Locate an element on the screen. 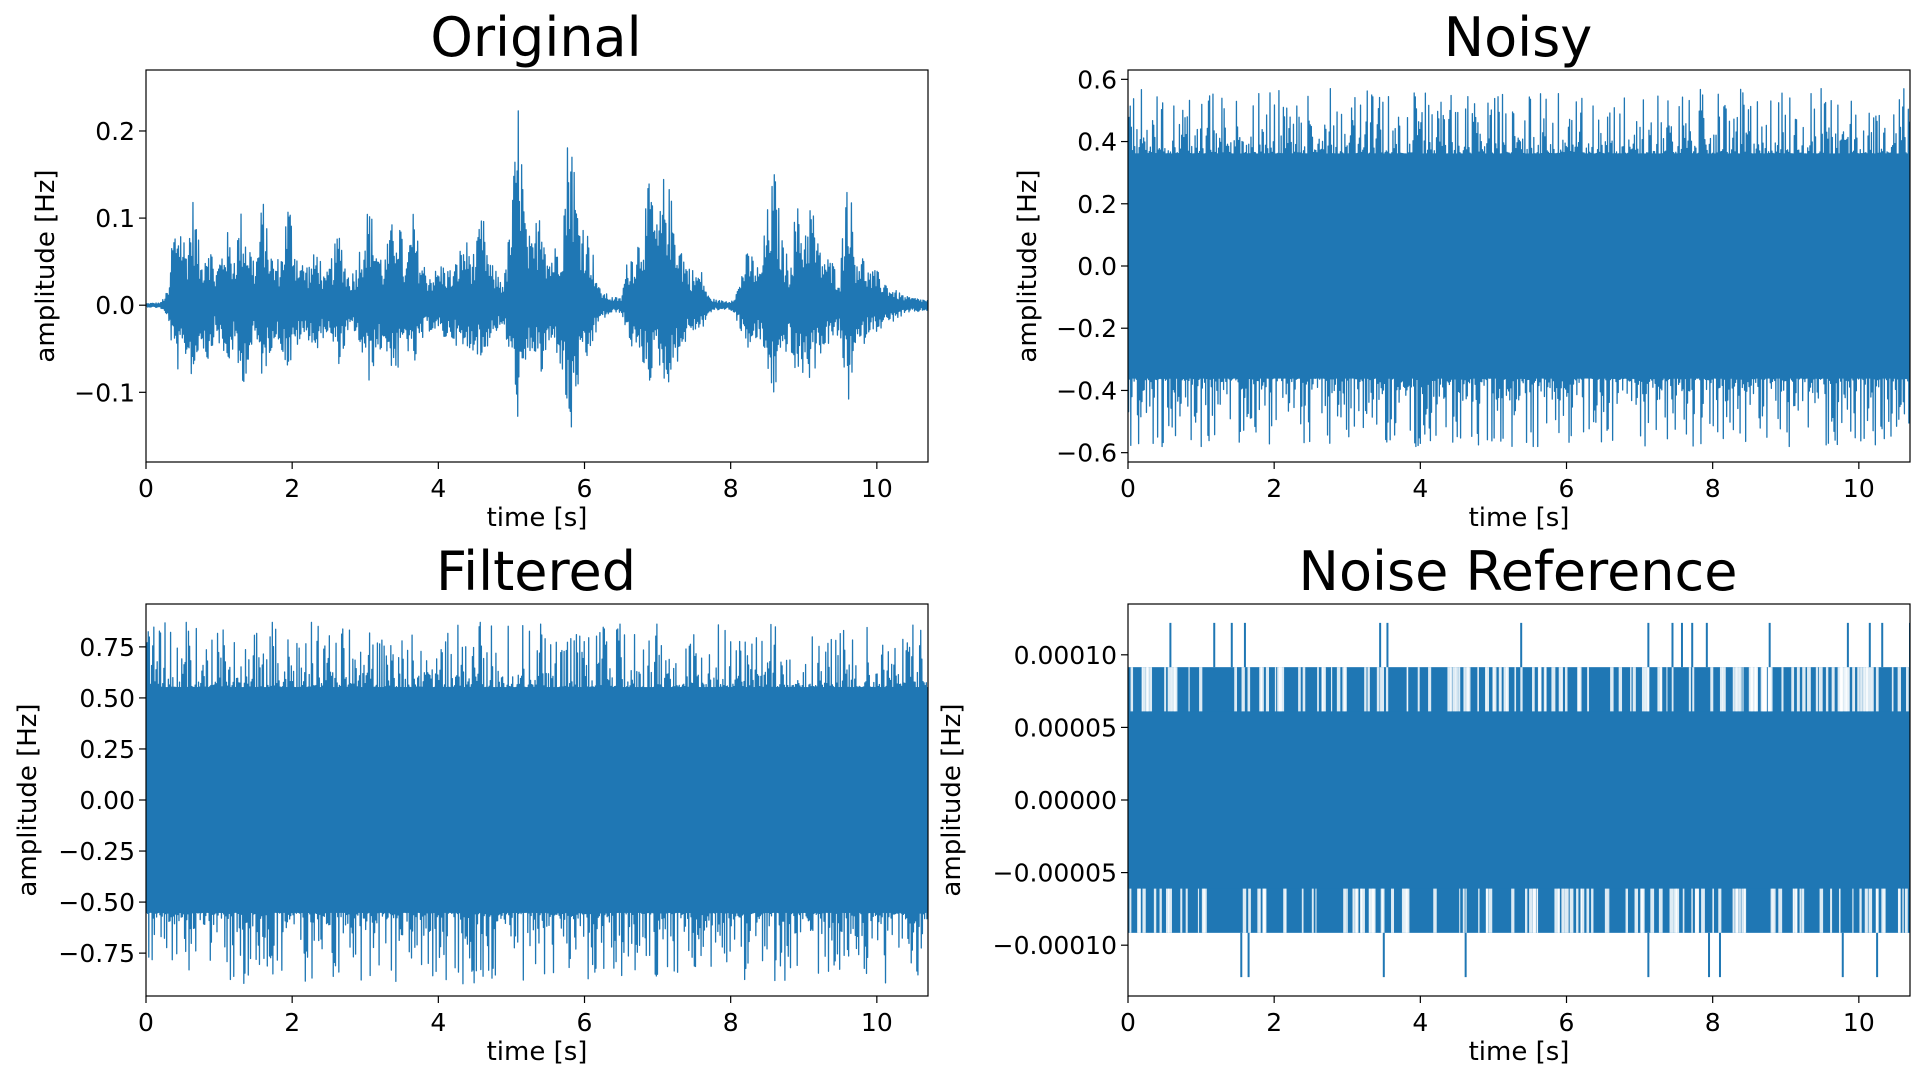  y-tick-label: −0.4 is located at coordinates (1086, 390).